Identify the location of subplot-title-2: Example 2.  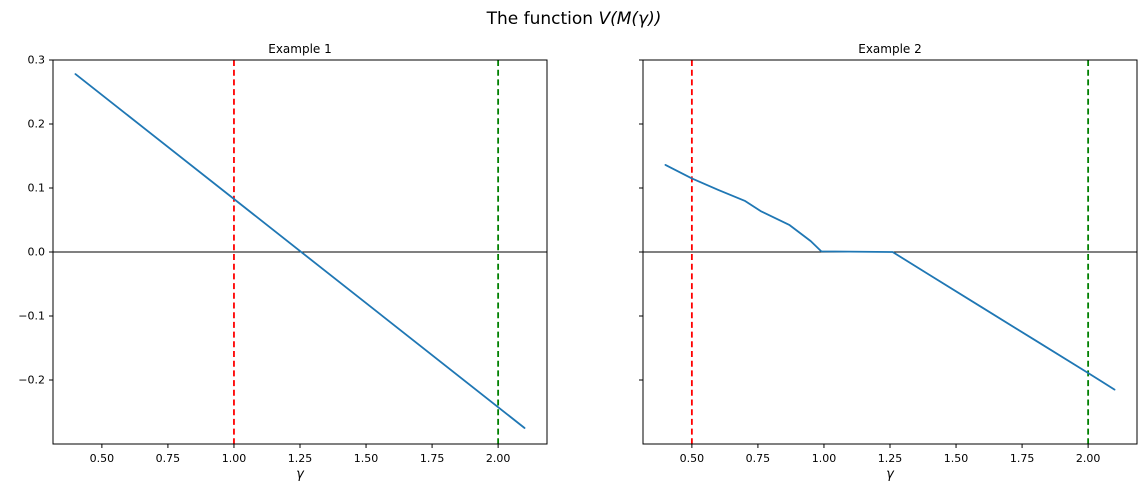
(890, 49).